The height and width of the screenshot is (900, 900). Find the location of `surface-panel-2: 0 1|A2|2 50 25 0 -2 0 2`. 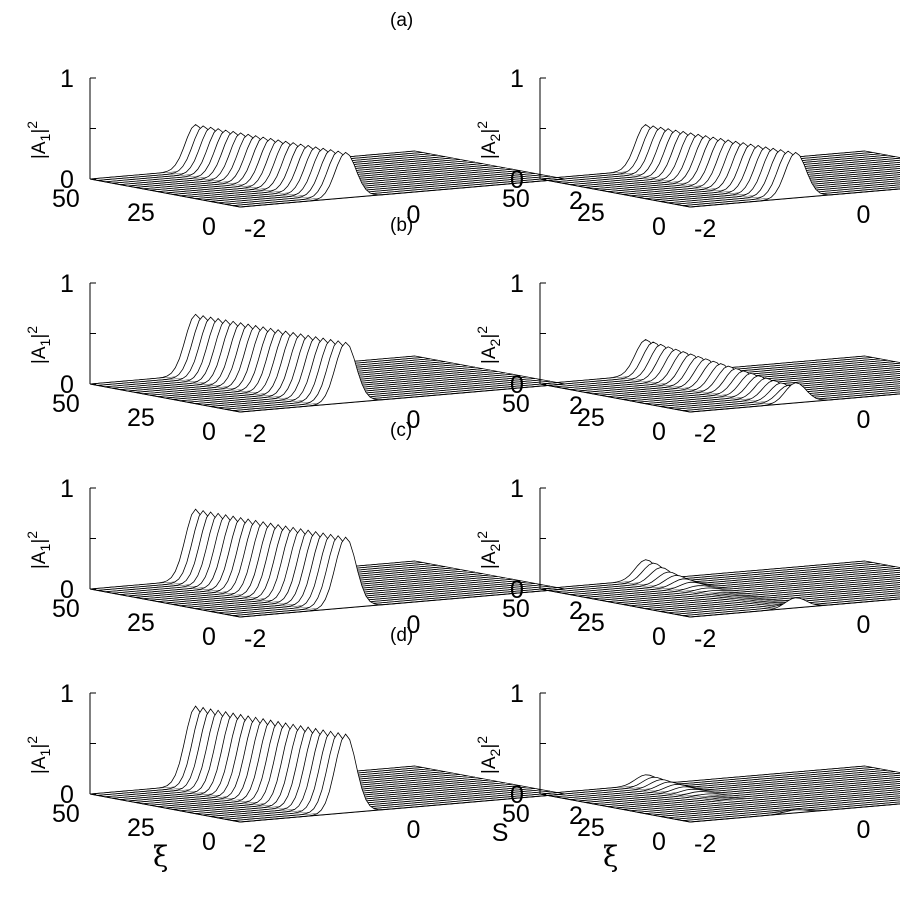

surface-panel-2: 0 1|A2|2 50 25 0 -2 0 2 is located at coordinates (687, 154).